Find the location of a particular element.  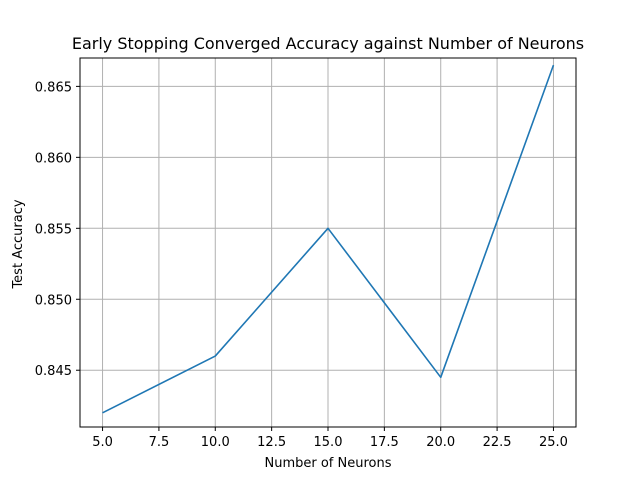

x-tick-label: 7.5 is located at coordinates (159, 442).